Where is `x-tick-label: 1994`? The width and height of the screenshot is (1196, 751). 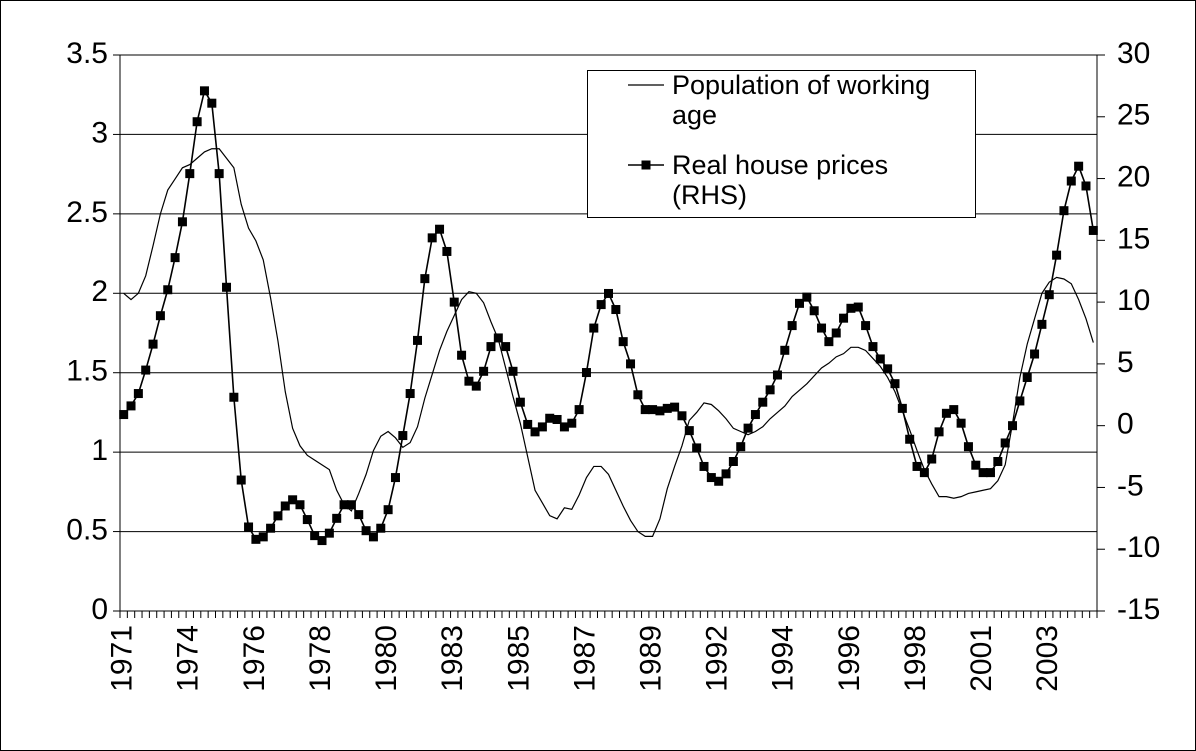
x-tick-label: 1994 is located at coordinates (783, 658).